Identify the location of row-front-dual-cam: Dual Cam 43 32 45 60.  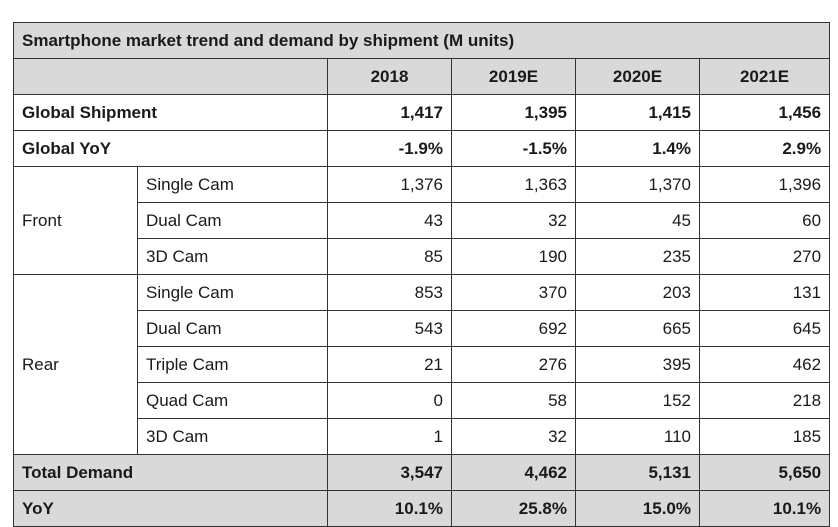
(422, 220).